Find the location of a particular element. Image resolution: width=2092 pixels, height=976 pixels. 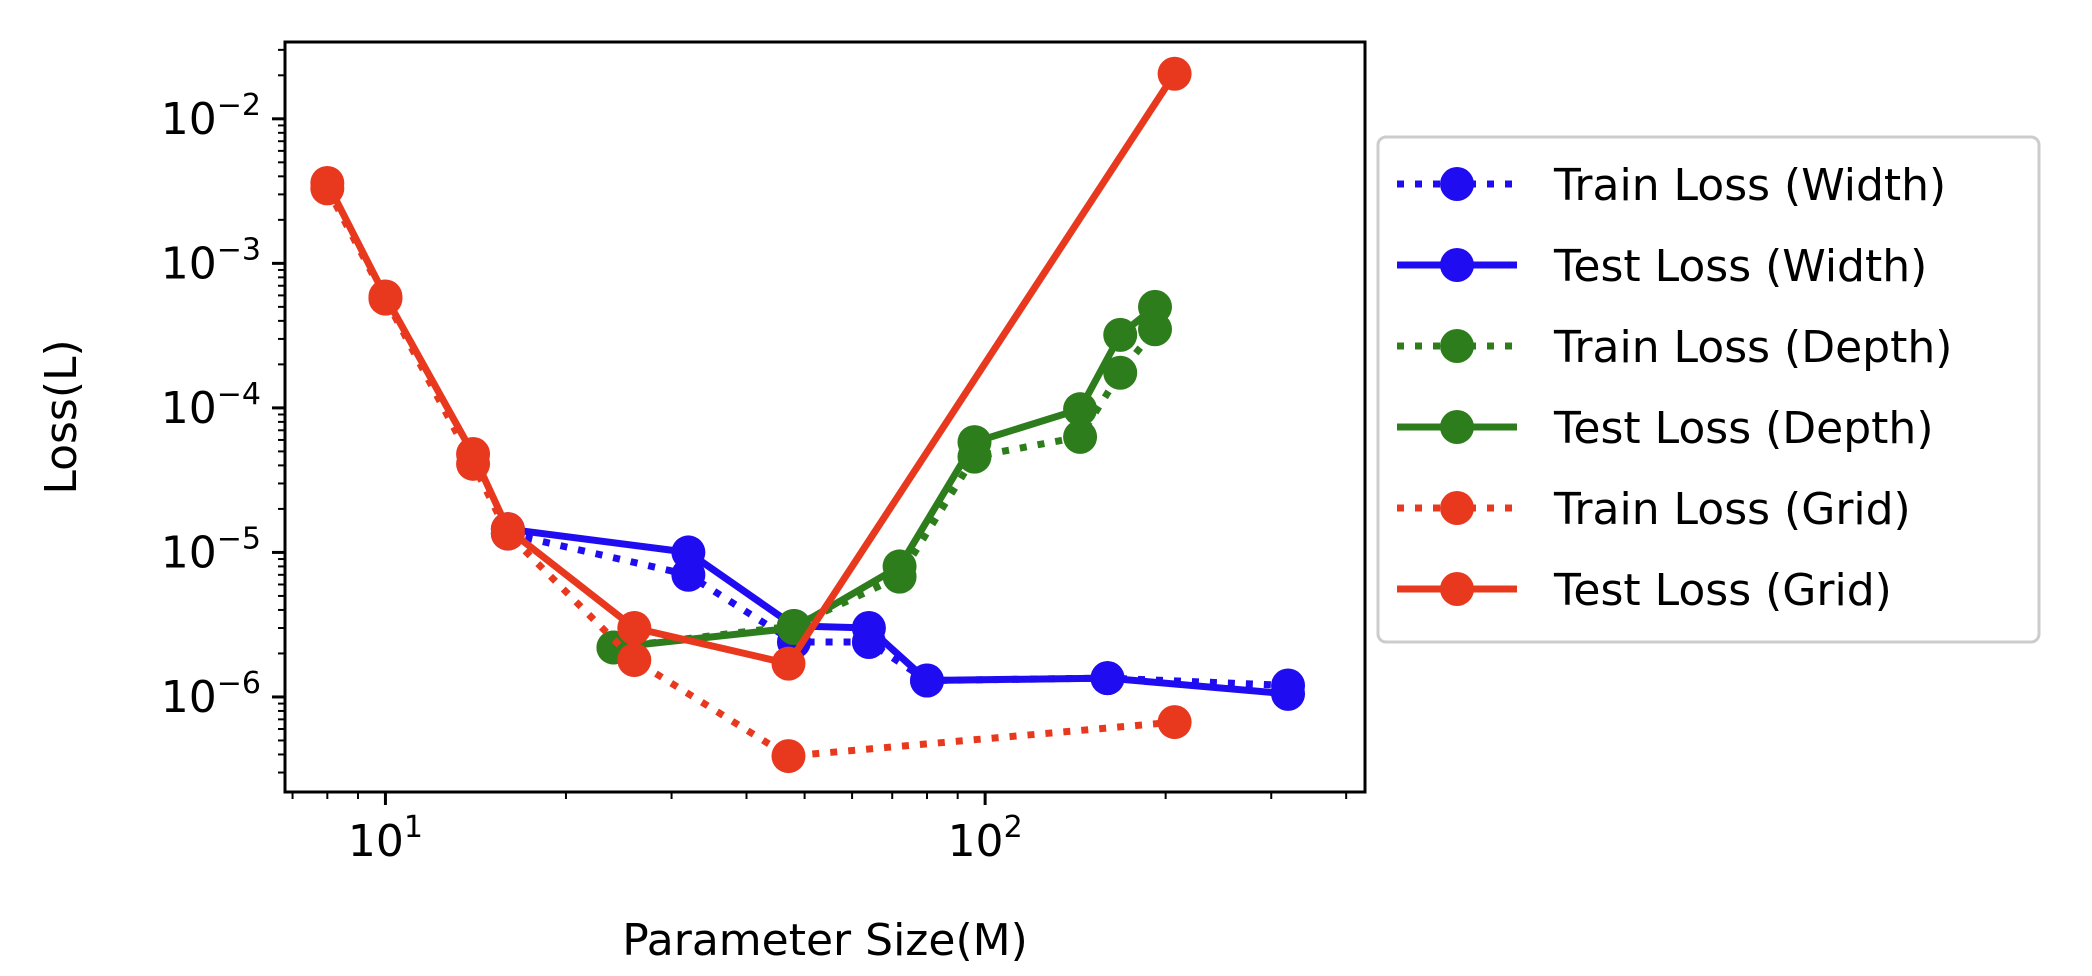

y-axis-label: Loss(L) is located at coordinates (61, 416).